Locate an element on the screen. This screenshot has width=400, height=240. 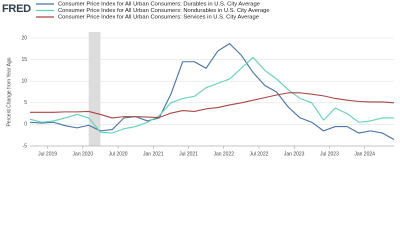
recession-band is located at coordinates (94, 89).